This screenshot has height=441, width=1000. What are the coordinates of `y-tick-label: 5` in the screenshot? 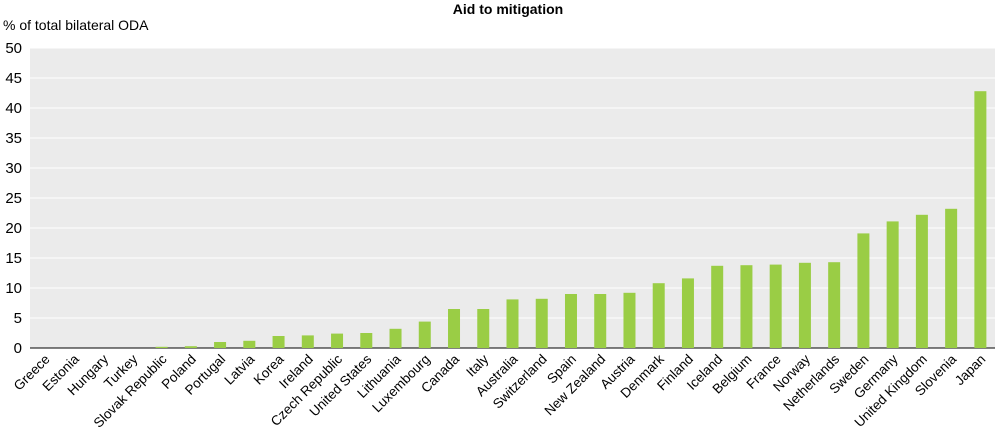 It's located at (18, 318).